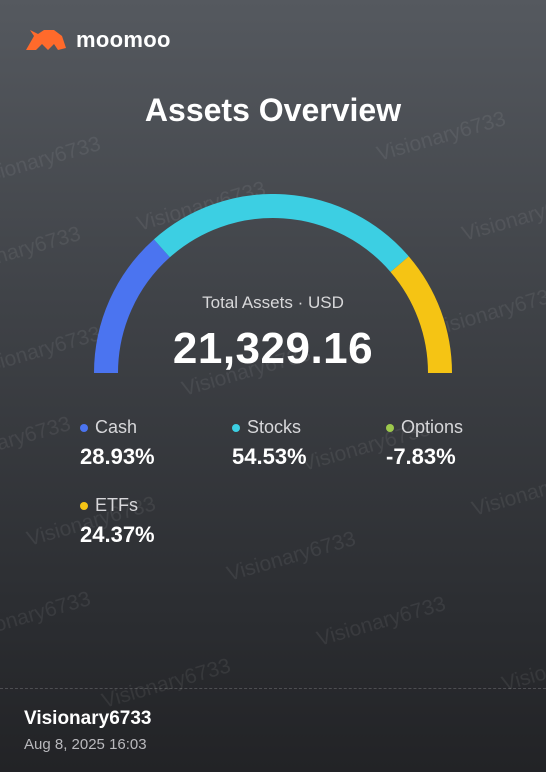 This screenshot has height=772, width=546. I want to click on options-dot-icon, so click(390, 427).